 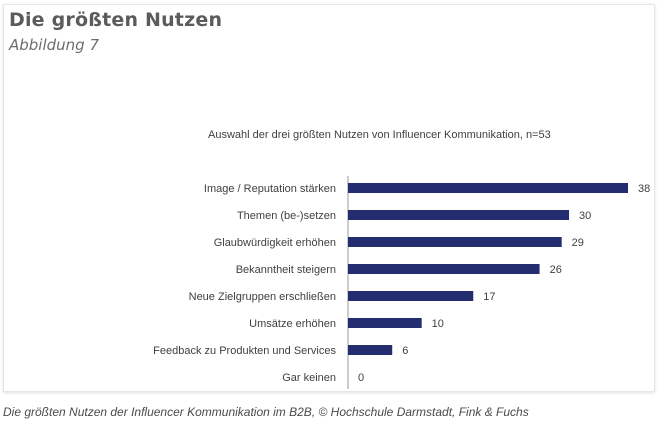 I want to click on category-label: Umsätze erhöhen, so click(x=292, y=324).